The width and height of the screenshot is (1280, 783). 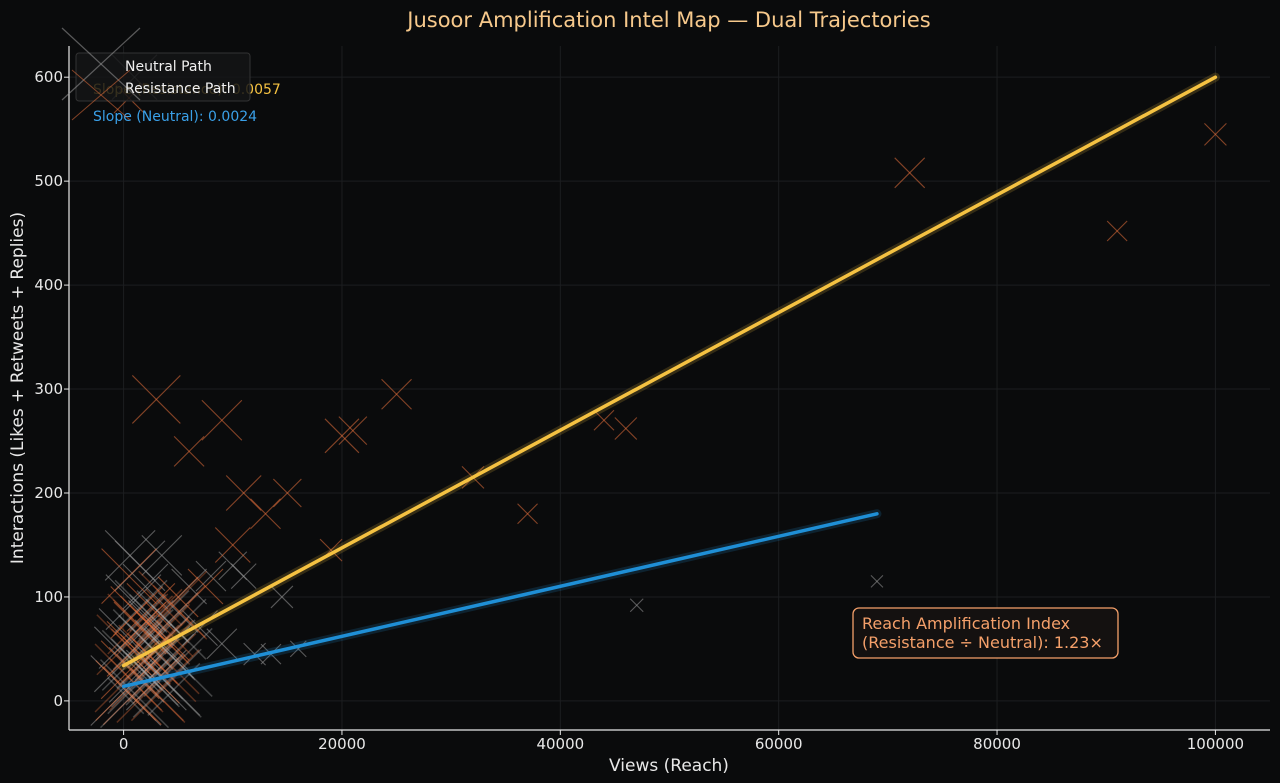 I want to click on y-tick-label-3: 300, so click(x=48, y=389).